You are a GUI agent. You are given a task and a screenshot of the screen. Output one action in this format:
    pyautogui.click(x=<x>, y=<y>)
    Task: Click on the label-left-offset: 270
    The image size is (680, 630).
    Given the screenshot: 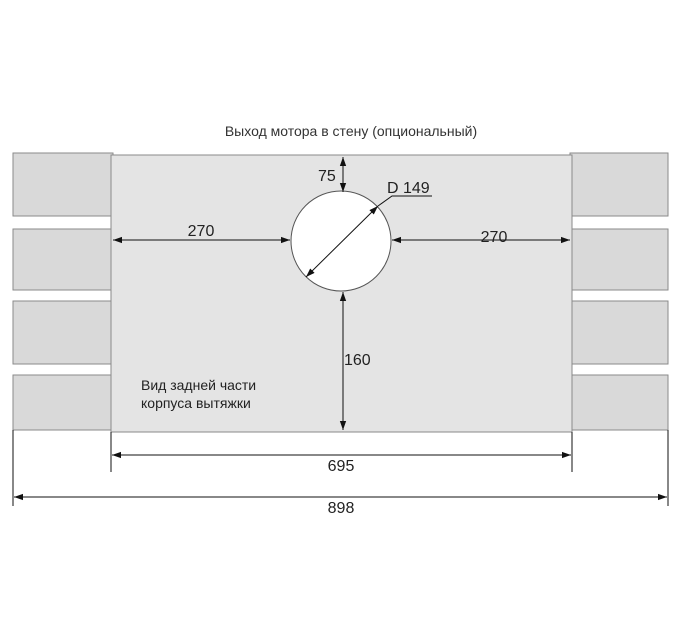 What is the action you would take?
    pyautogui.click(x=201, y=231)
    